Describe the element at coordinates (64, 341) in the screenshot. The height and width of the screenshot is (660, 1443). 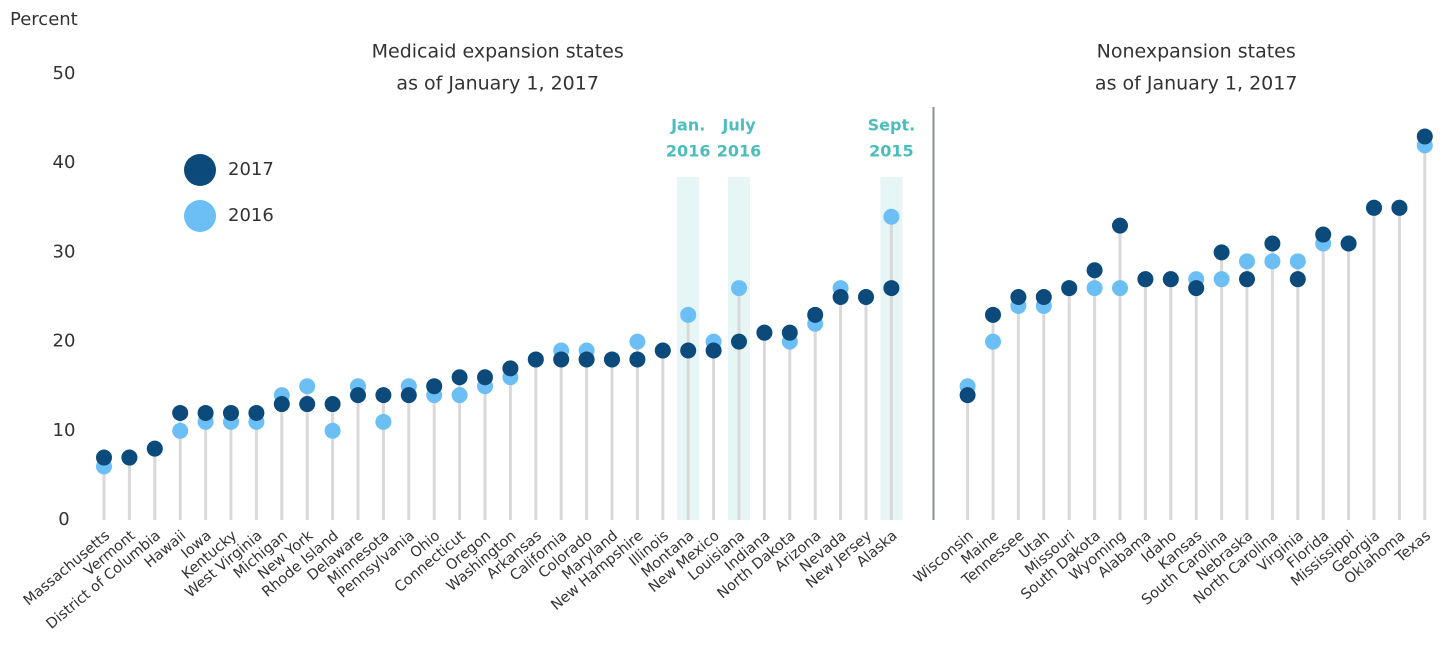
I see `y-tick-label: 20` at that location.